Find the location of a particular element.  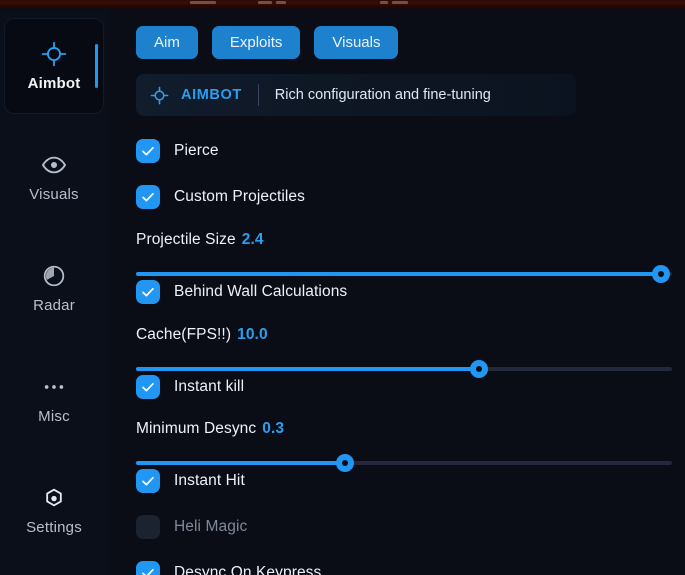

slider-label-projectile-size: Projectile Size 2.4 is located at coordinates (404, 240).